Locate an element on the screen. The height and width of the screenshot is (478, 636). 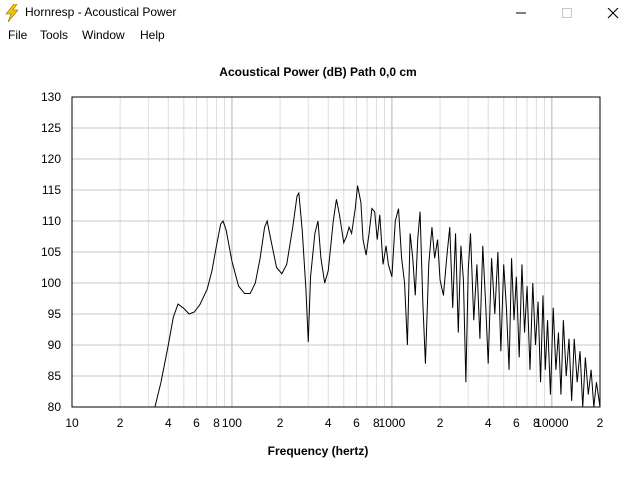
maximize-button is located at coordinates (567, 13).